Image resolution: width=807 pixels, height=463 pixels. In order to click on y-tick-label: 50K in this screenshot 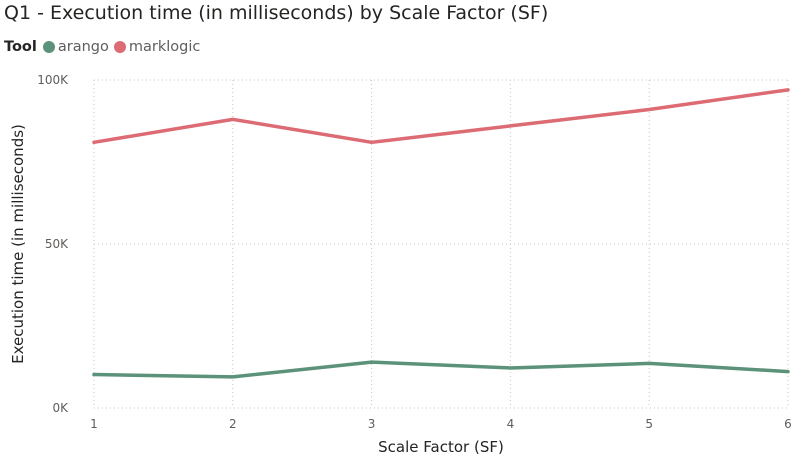, I will do `click(57, 244)`.